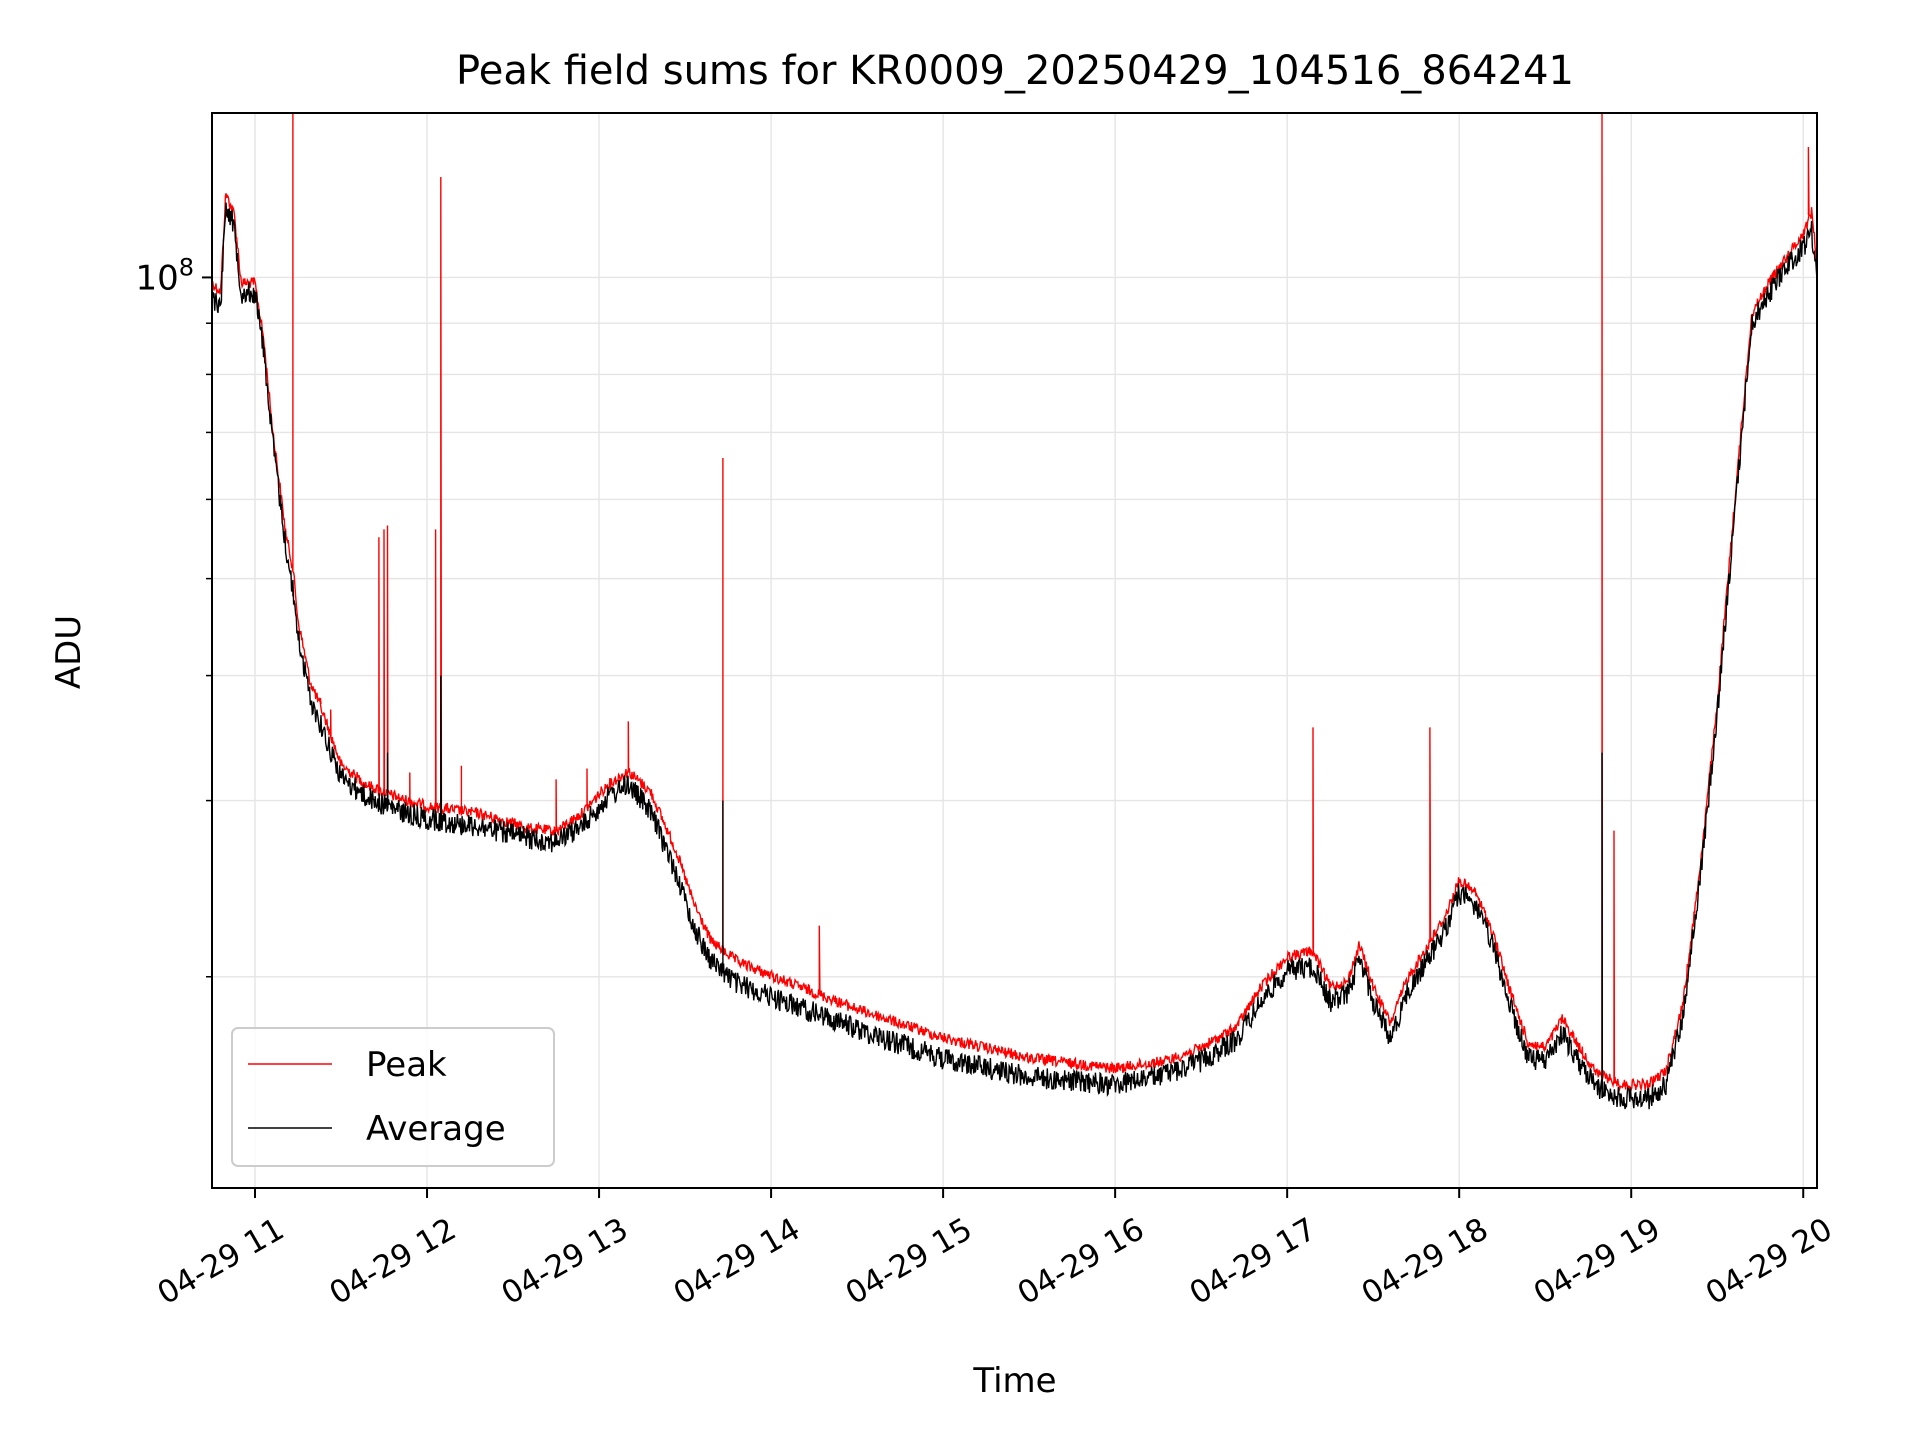 The width and height of the screenshot is (1920, 1440). I want to click on y-tick-exponent: 8, so click(186, 267).